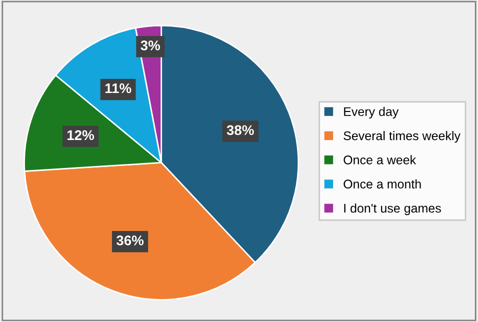 The height and width of the screenshot is (322, 478). What do you see at coordinates (392, 209) in the screenshot?
I see `legend-label: I don't use games` at bounding box center [392, 209].